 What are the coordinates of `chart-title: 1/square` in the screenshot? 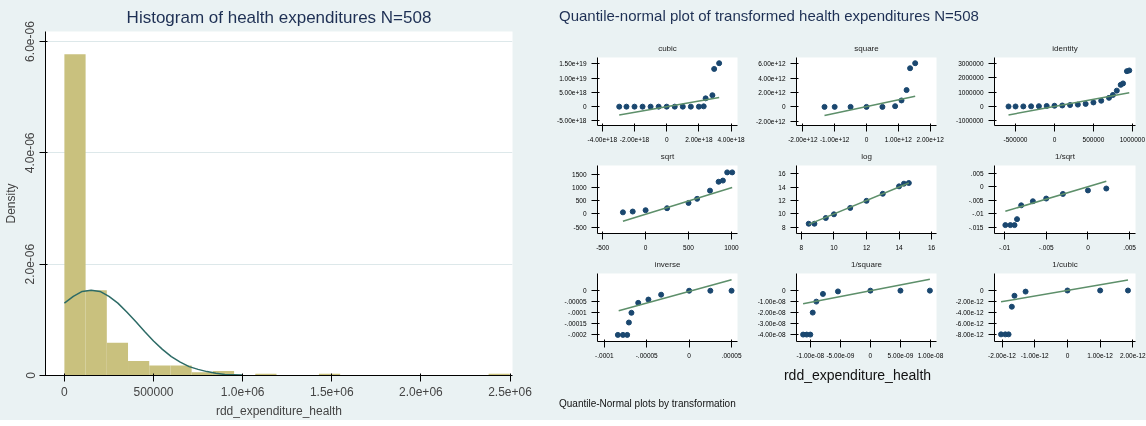 It's located at (866, 264).